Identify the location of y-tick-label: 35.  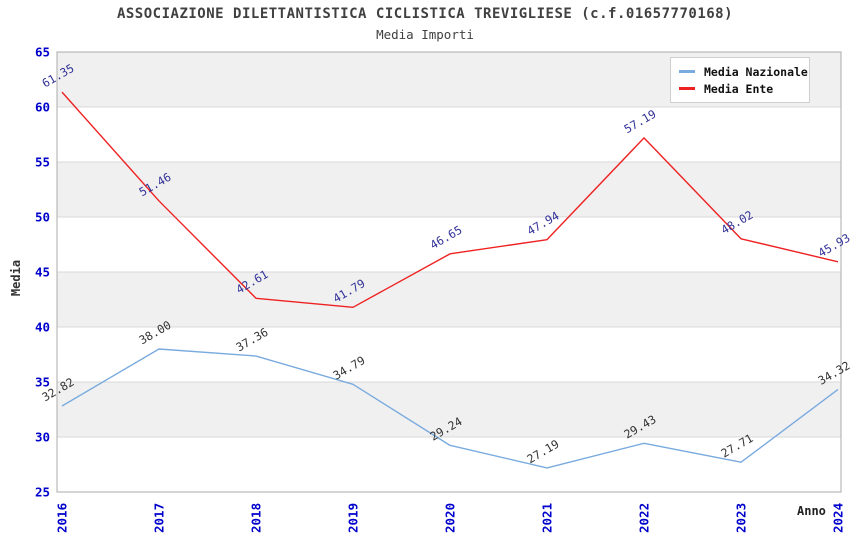
(42, 382).